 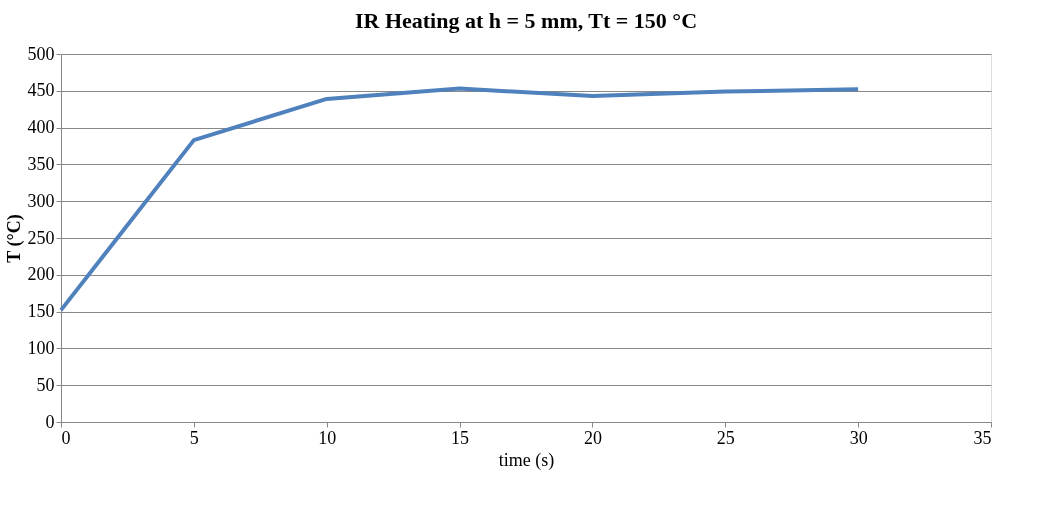 What do you see at coordinates (41, 237) in the screenshot?
I see `y-tick-label: 250` at bounding box center [41, 237].